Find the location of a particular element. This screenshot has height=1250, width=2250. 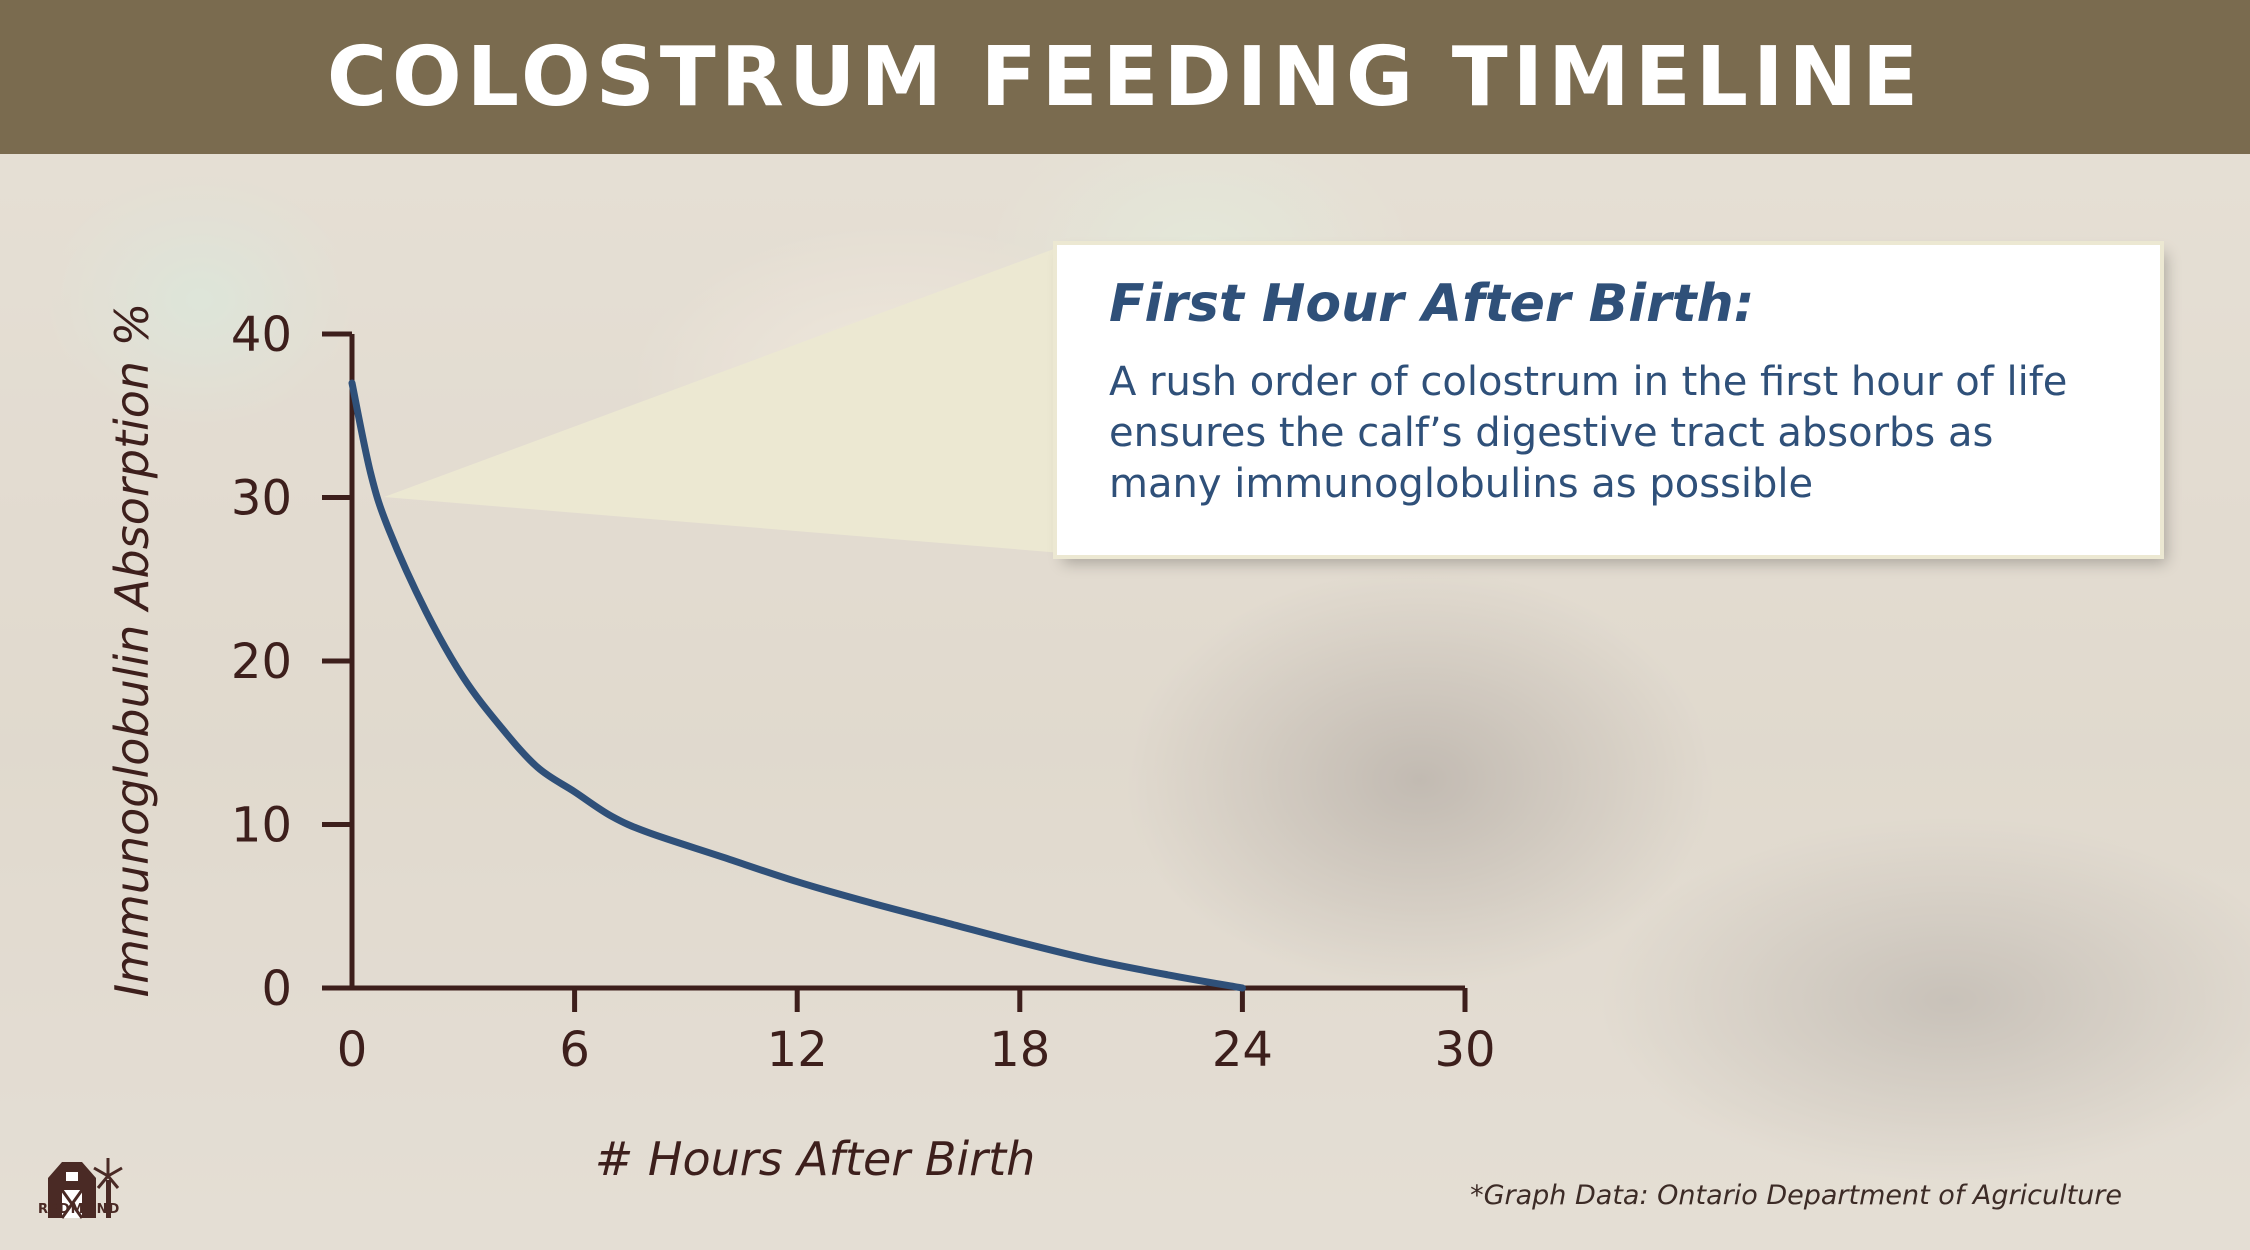

barn-windmill-icon is located at coordinates (85, 1188).